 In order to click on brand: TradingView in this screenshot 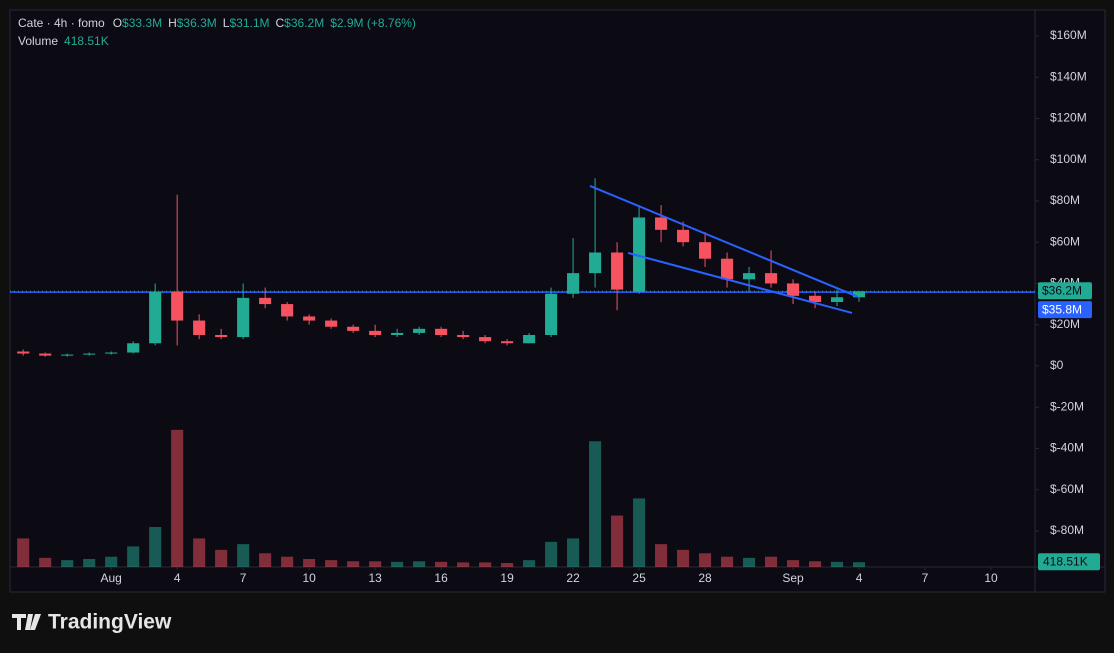, I will do `click(92, 622)`.